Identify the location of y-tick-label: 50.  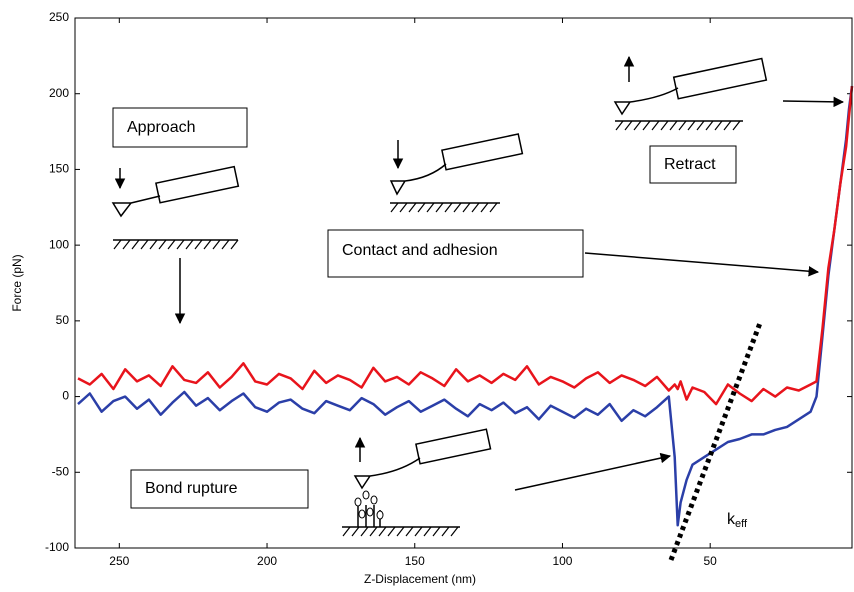
(63, 320).